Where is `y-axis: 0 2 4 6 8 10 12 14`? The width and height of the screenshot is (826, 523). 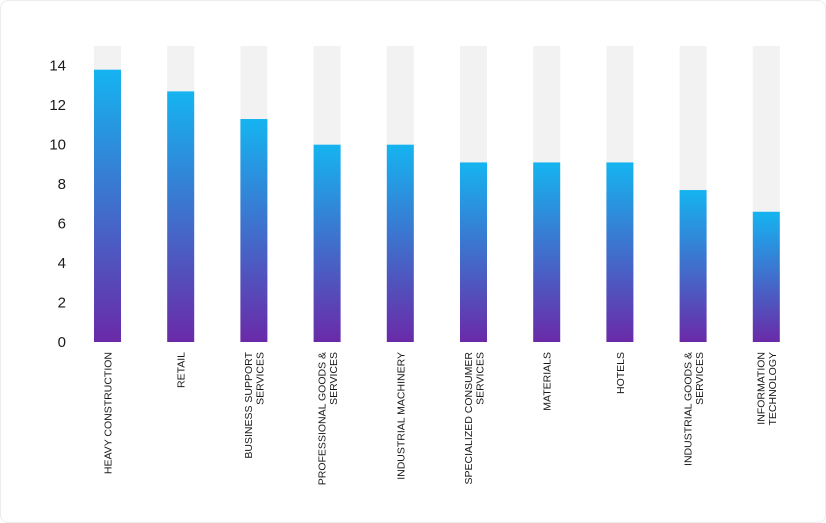
y-axis: 0 2 4 6 8 10 12 14 is located at coordinates (57, 204).